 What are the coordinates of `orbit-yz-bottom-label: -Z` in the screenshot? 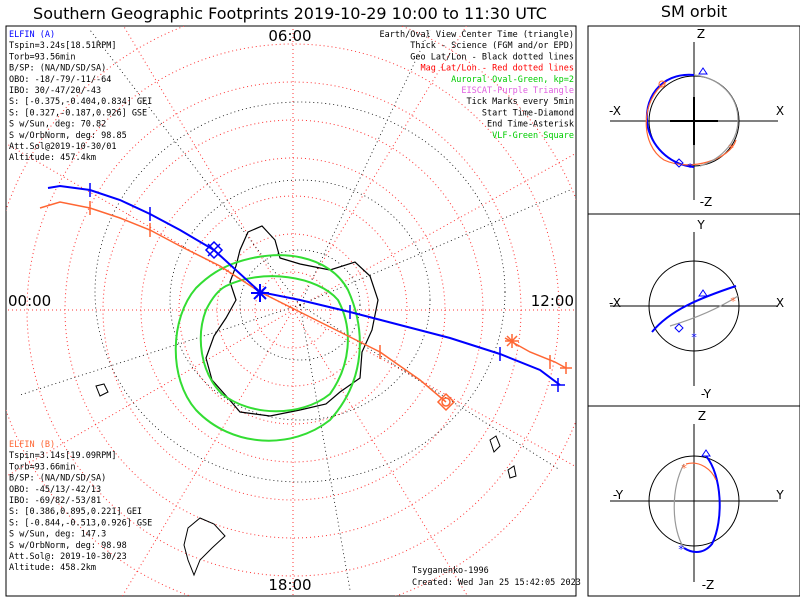 It's located at (708, 585).